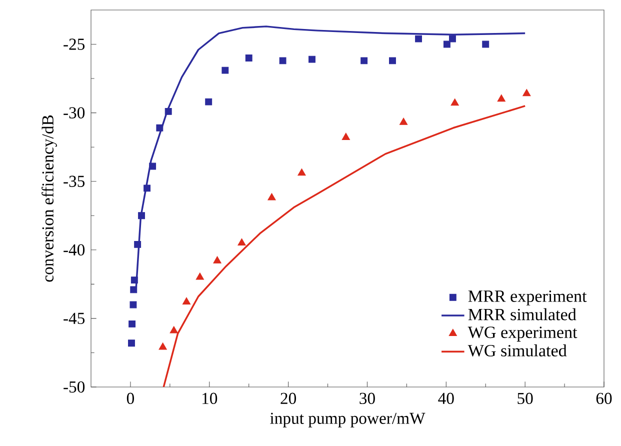 The height and width of the screenshot is (446, 621). I want to click on y-axis-title: conversion efficiency/dB, so click(49, 198).